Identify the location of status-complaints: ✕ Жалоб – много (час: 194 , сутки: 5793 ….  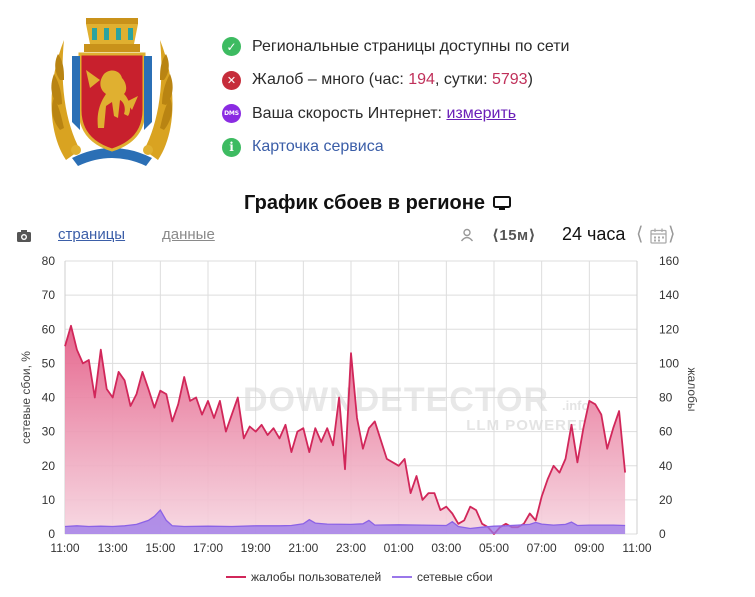
(482, 81).